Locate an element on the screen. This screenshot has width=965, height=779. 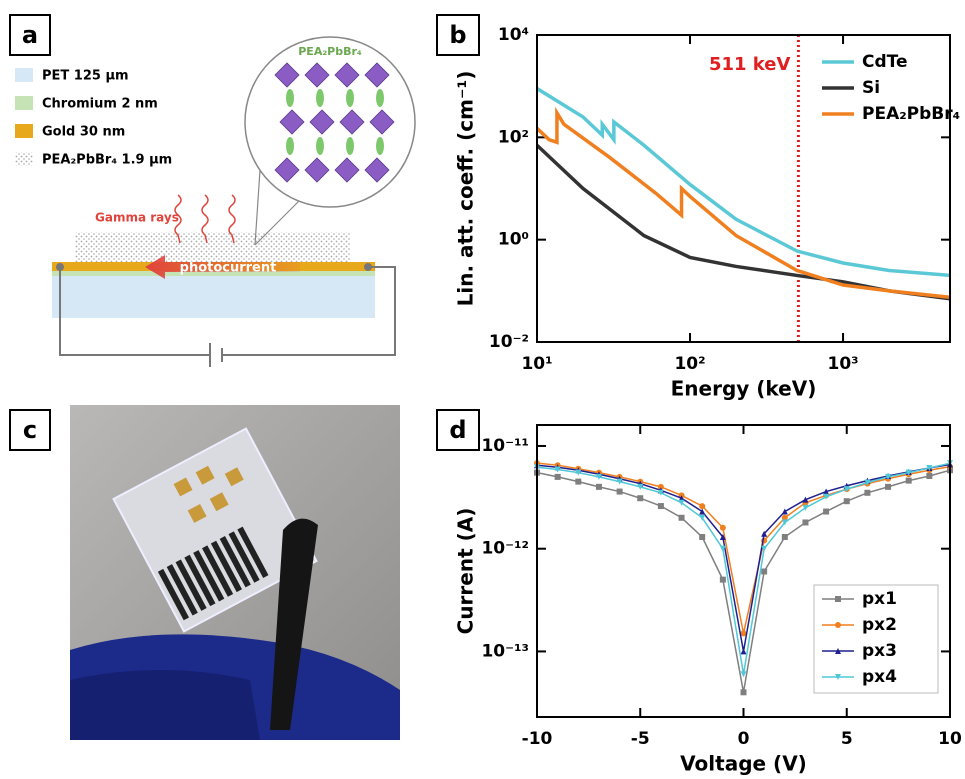
photocurrent-arrow is located at coordinates (222, 267).